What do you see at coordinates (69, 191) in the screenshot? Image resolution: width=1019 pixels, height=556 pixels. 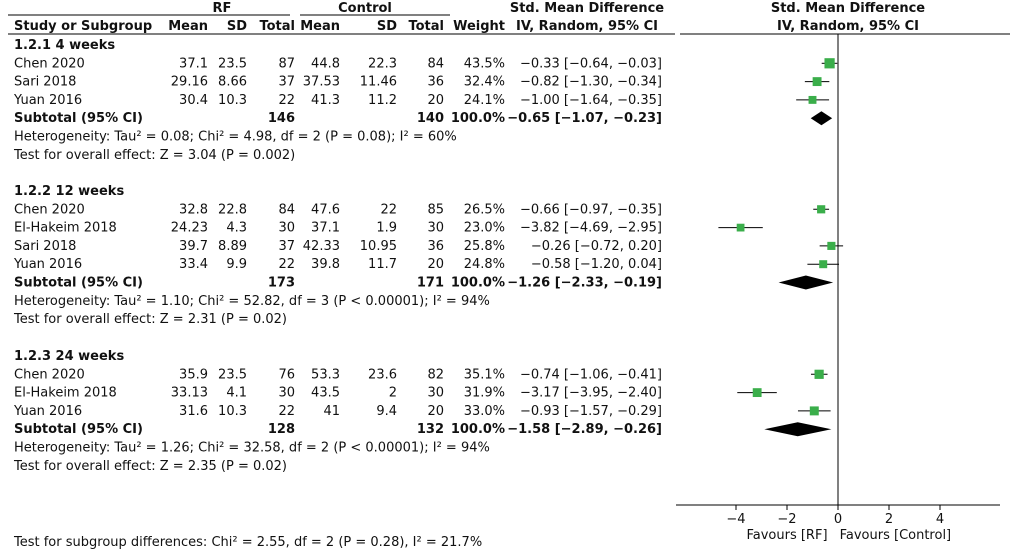 I see `subgroup-title: 1.2.2 12 weeks` at bounding box center [69, 191].